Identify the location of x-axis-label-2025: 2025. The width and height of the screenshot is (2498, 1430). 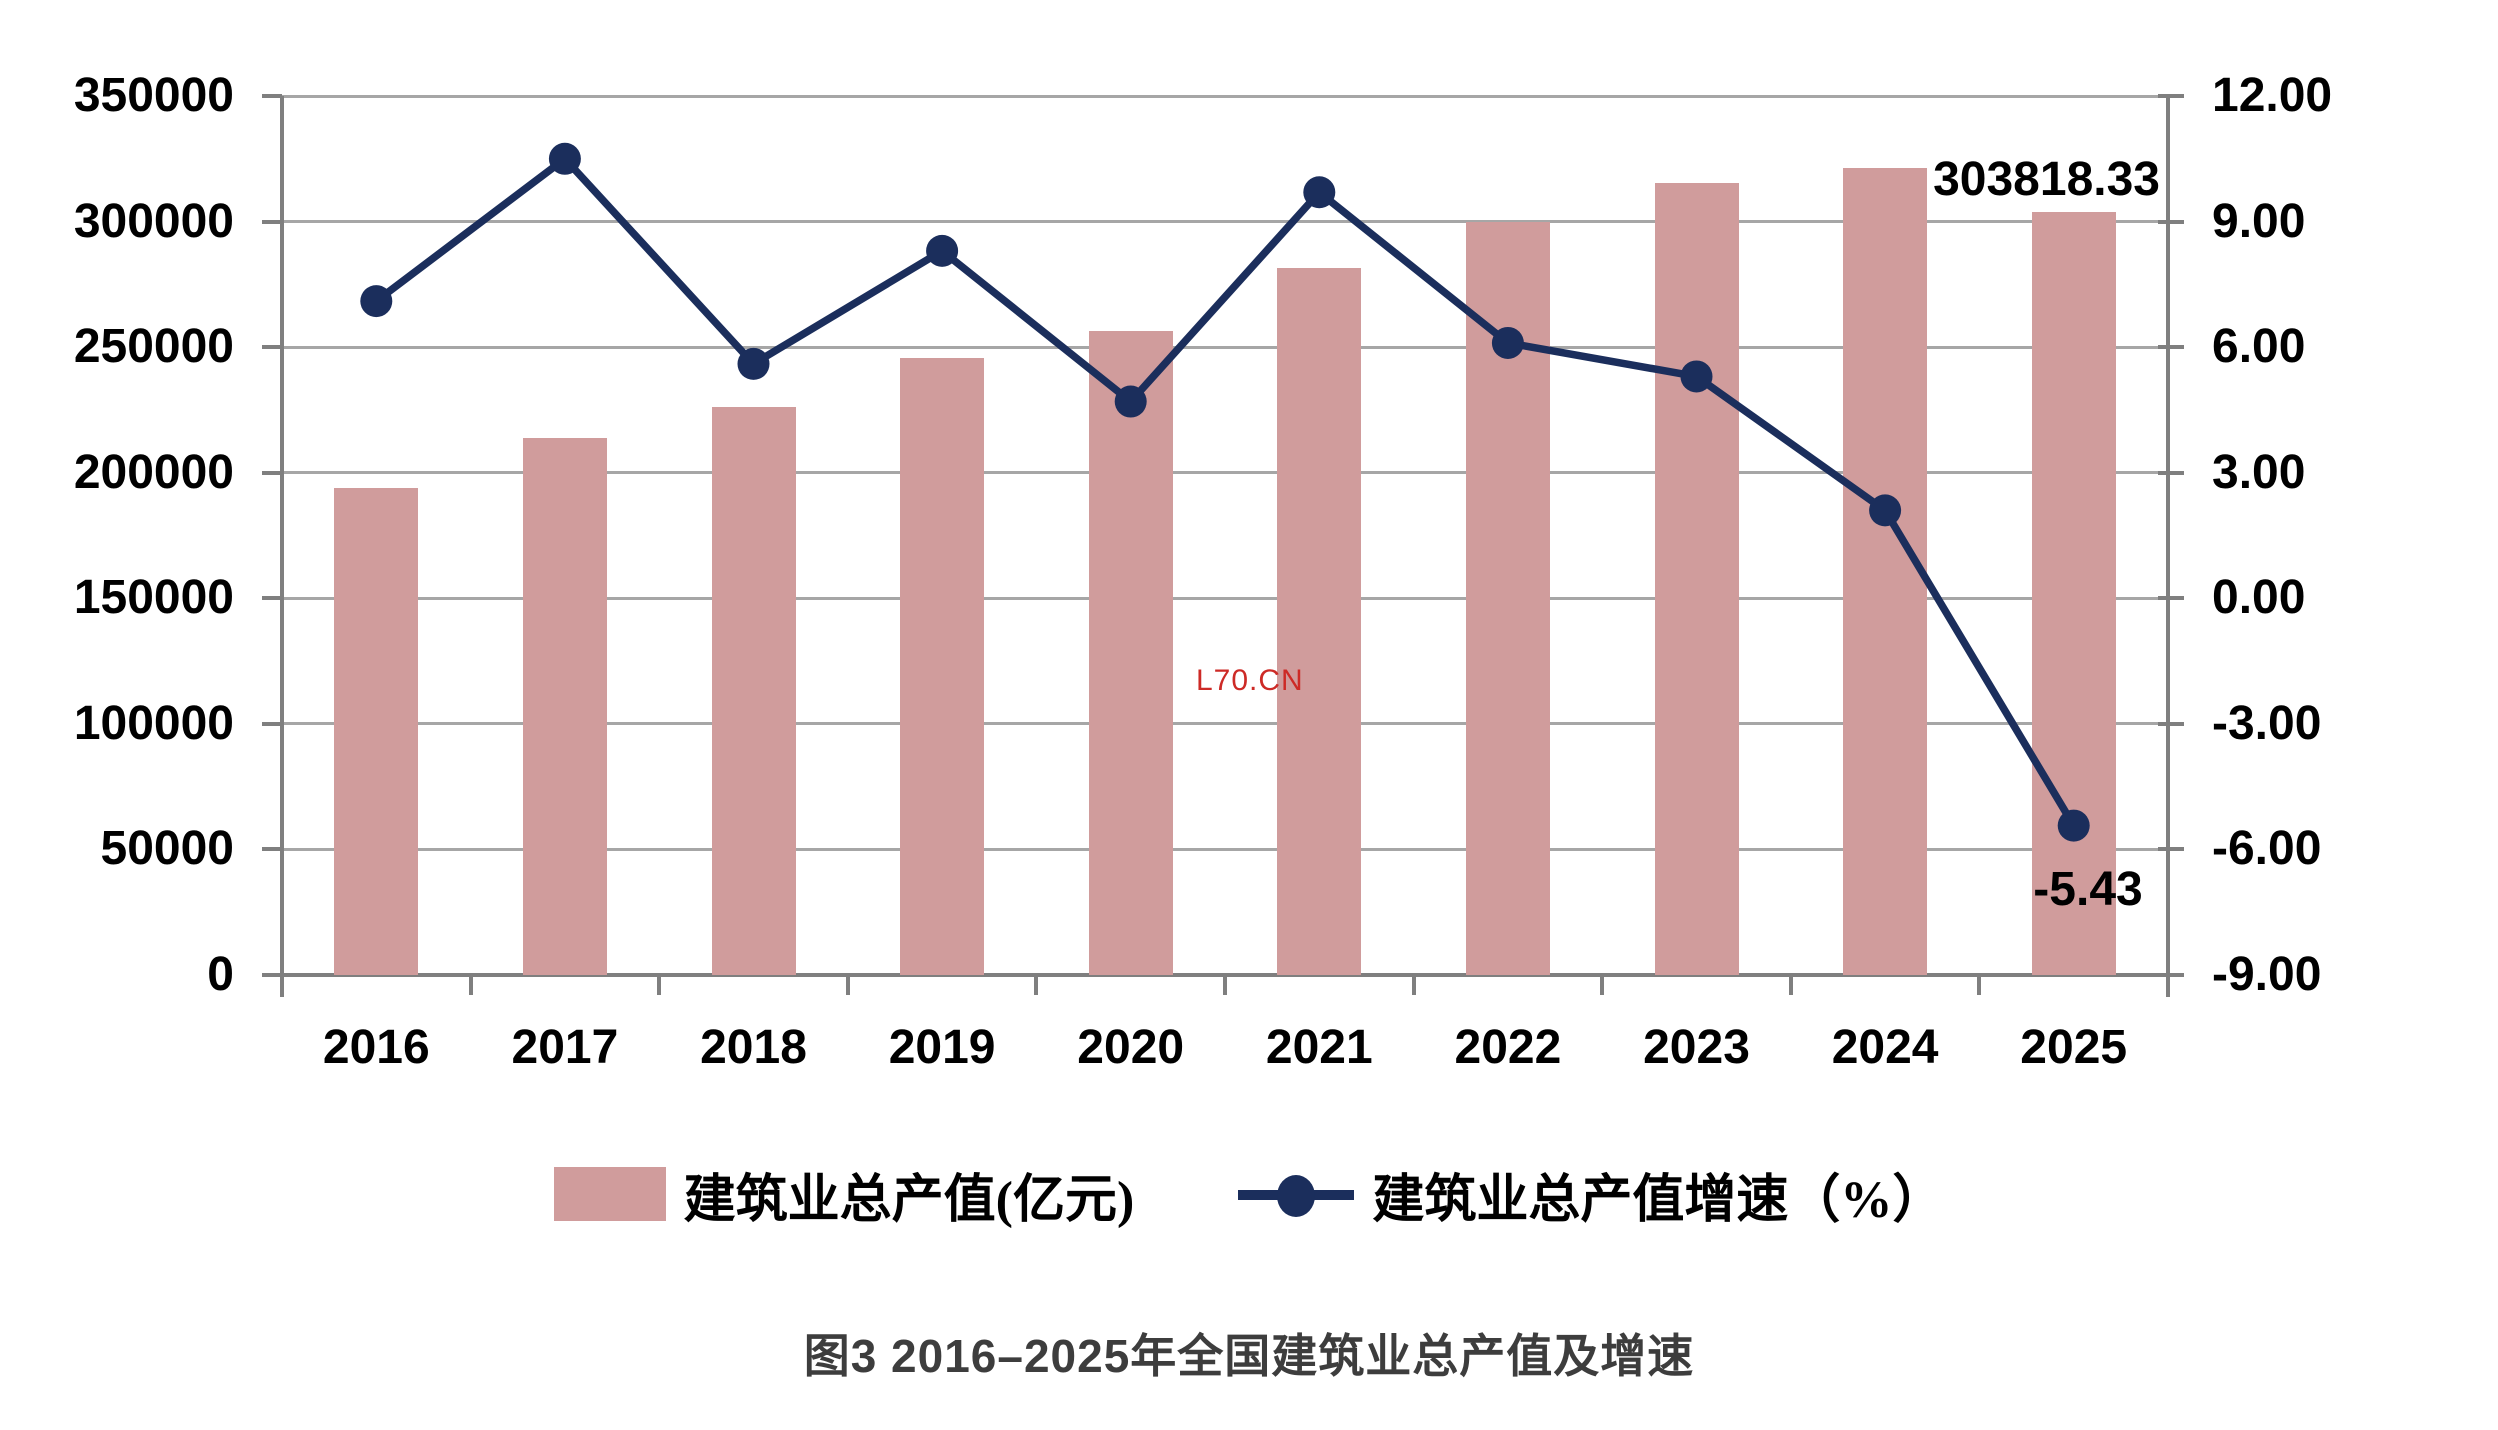
(2074, 1047).